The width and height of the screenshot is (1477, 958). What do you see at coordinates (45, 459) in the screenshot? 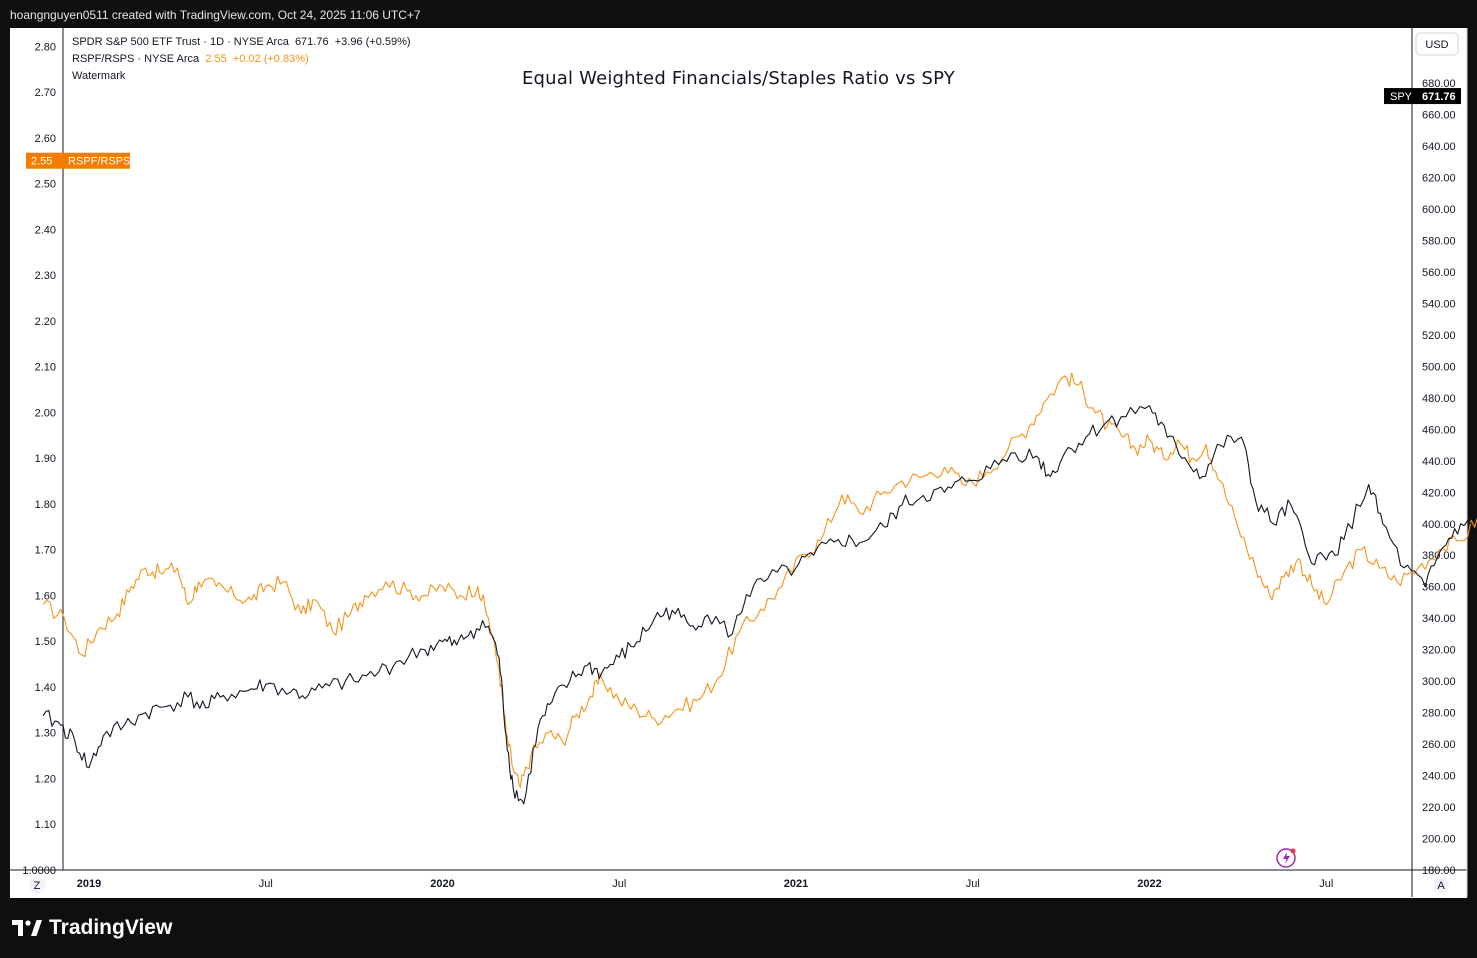
I see `left-tick-label: 1.90` at bounding box center [45, 459].